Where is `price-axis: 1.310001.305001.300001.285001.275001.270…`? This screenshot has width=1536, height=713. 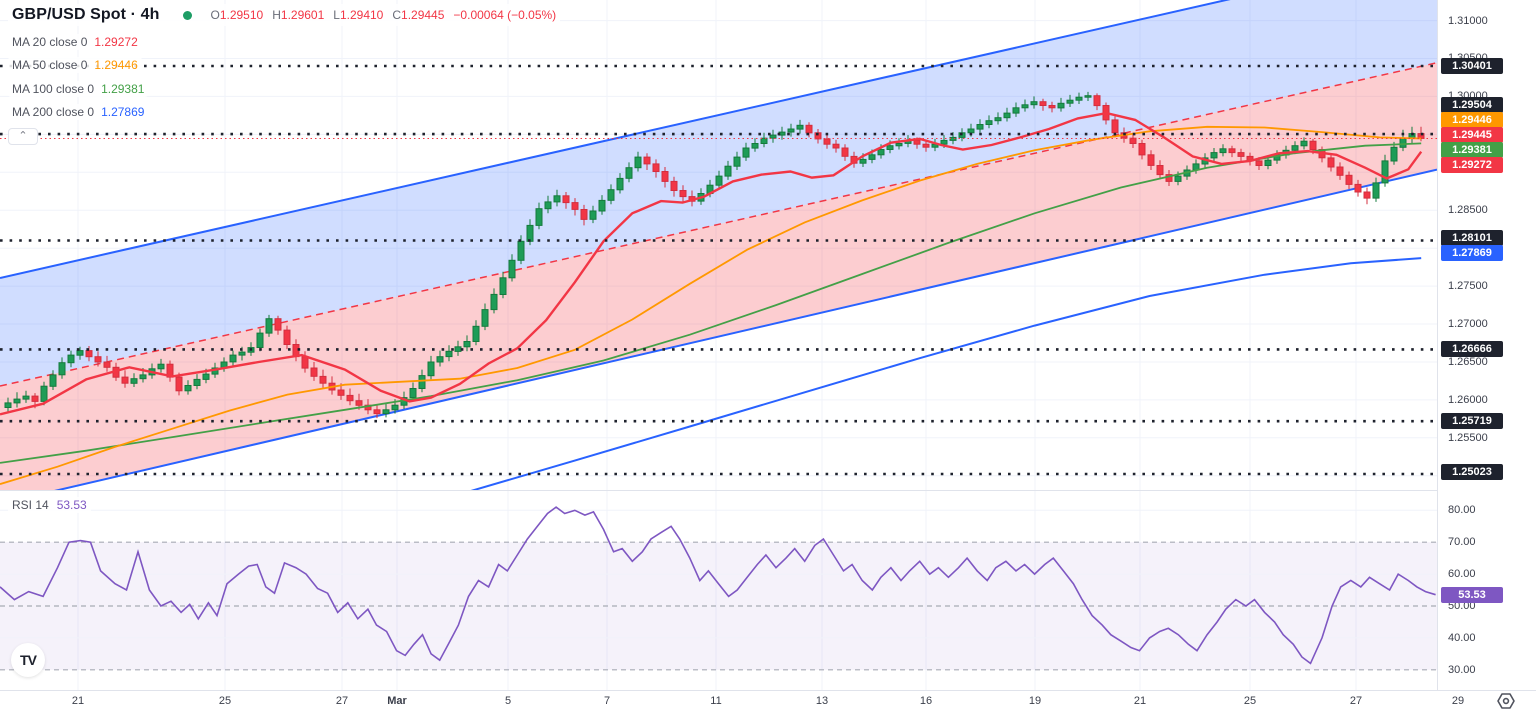
price-axis: 1.310001.305001.300001.285001.275001.270… is located at coordinates (1487, 345).